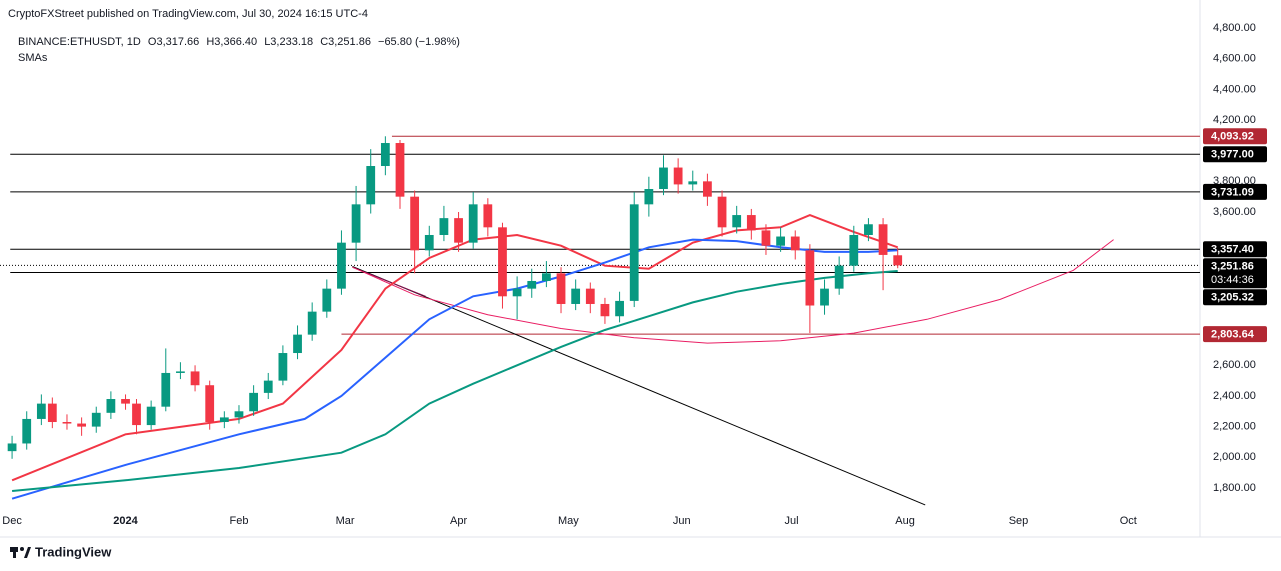  Describe the element at coordinates (12, 521) in the screenshot. I see `x-tick-label: Dec` at that location.